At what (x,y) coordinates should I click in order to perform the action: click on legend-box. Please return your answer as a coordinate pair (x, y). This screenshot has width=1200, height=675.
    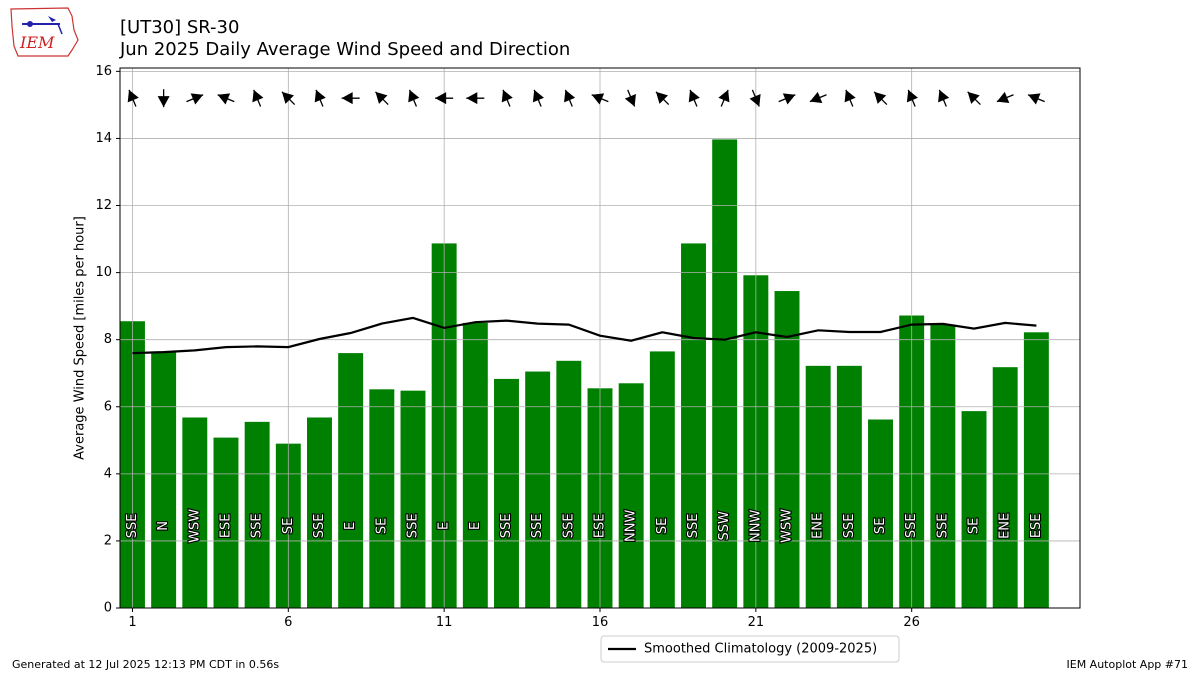
    Looking at the image, I should click on (750, 649).